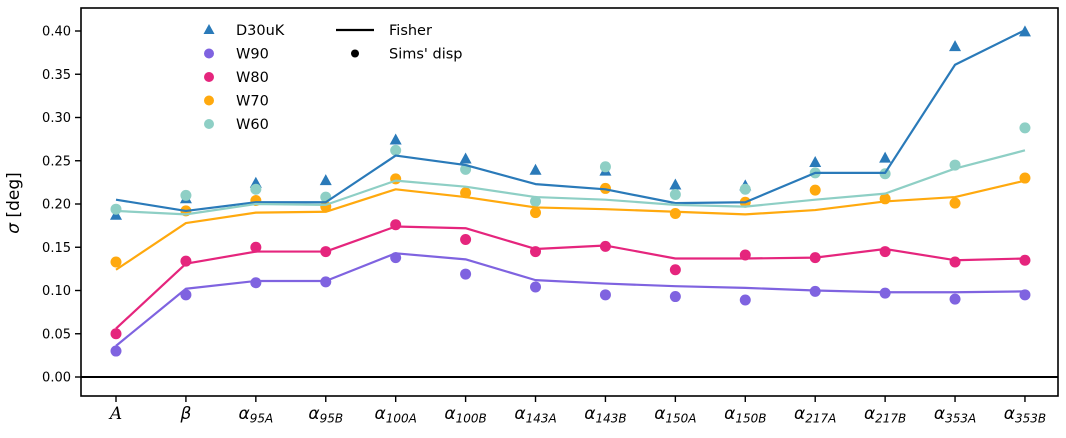  Describe the element at coordinates (333, 78) in the screenshot. I see `legend: D30uK W90 W80 W70 W60 Fisher Sims' disp` at that location.